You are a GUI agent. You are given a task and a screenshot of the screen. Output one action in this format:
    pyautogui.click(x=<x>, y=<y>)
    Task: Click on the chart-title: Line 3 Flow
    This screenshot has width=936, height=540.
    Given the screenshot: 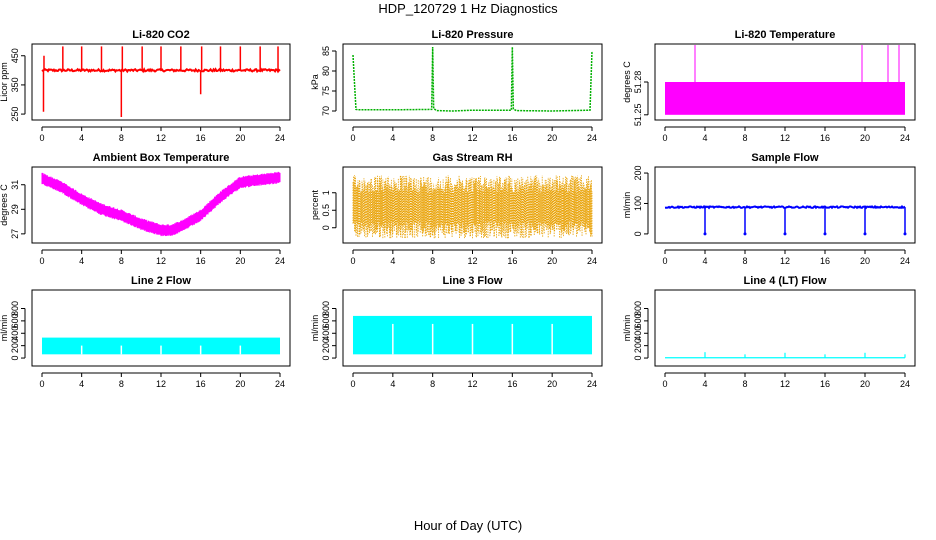 What is the action you would take?
    pyautogui.click(x=473, y=281)
    